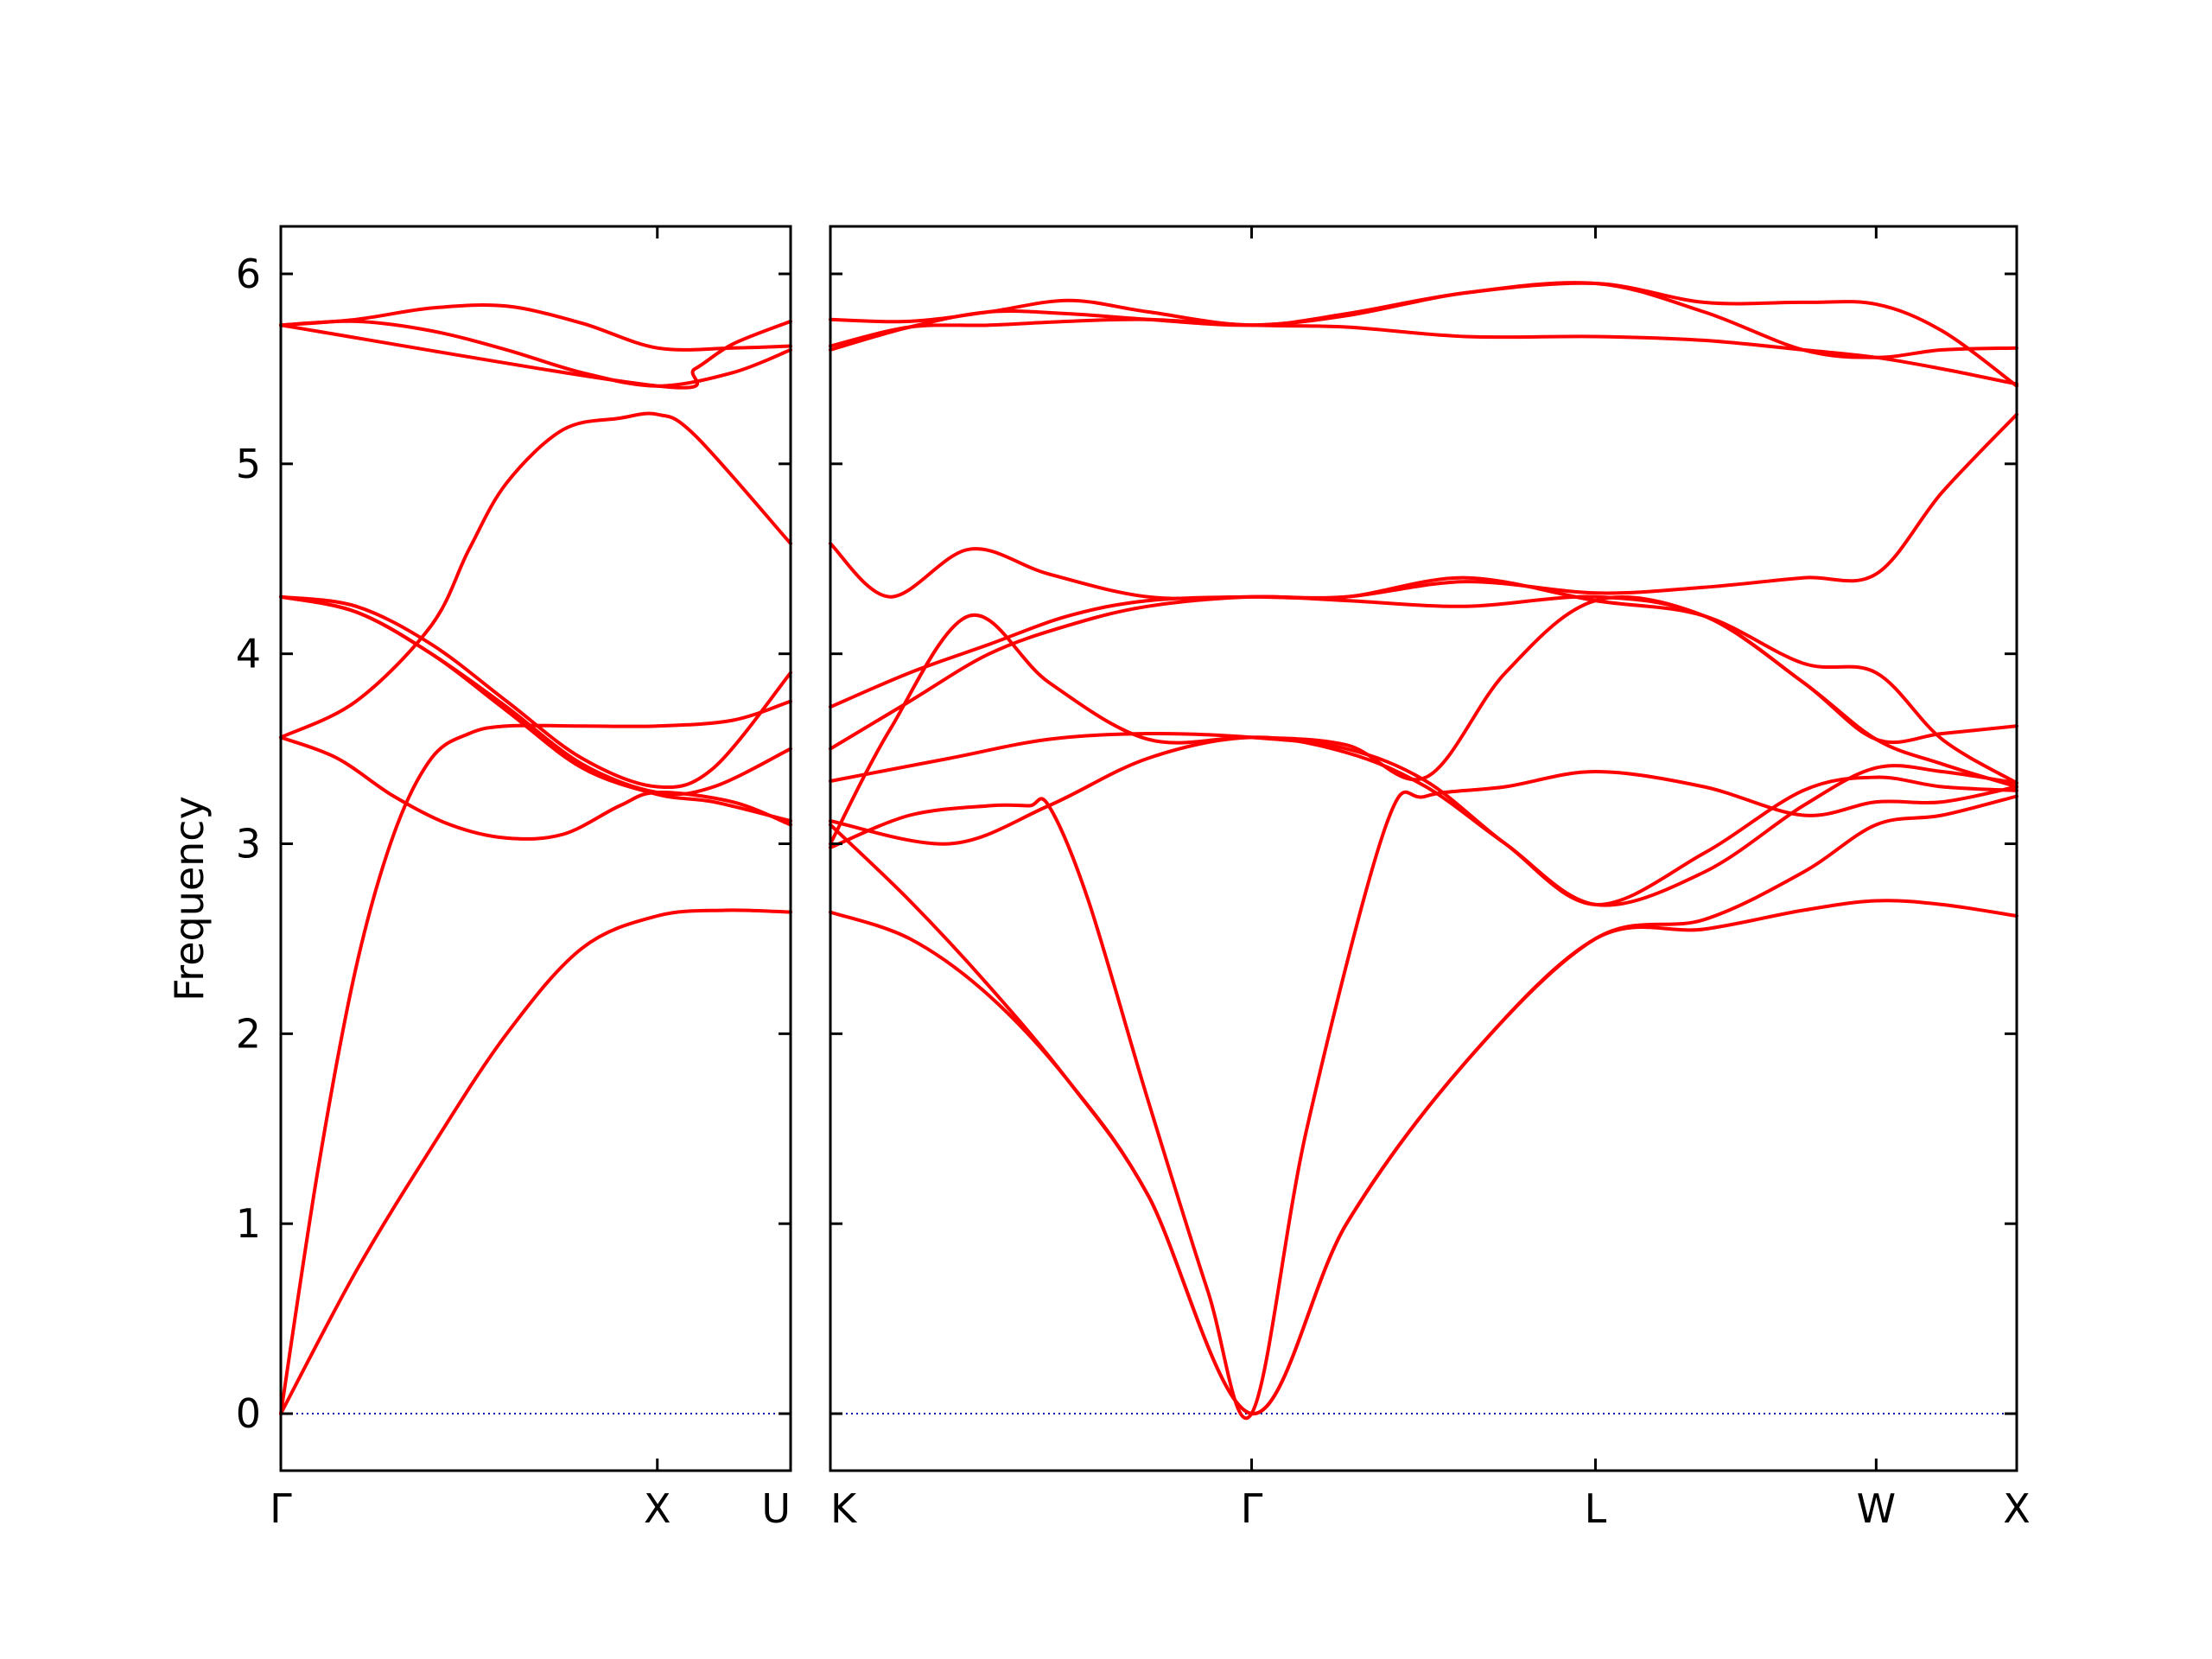  What do you see at coordinates (776, 1508) in the screenshot?
I see `x-tick-label: U` at bounding box center [776, 1508].